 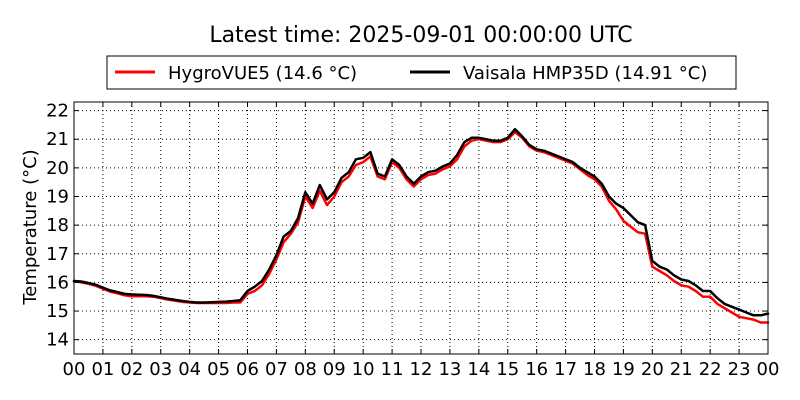 I want to click on y-tick-label: 17, so click(x=57, y=254).